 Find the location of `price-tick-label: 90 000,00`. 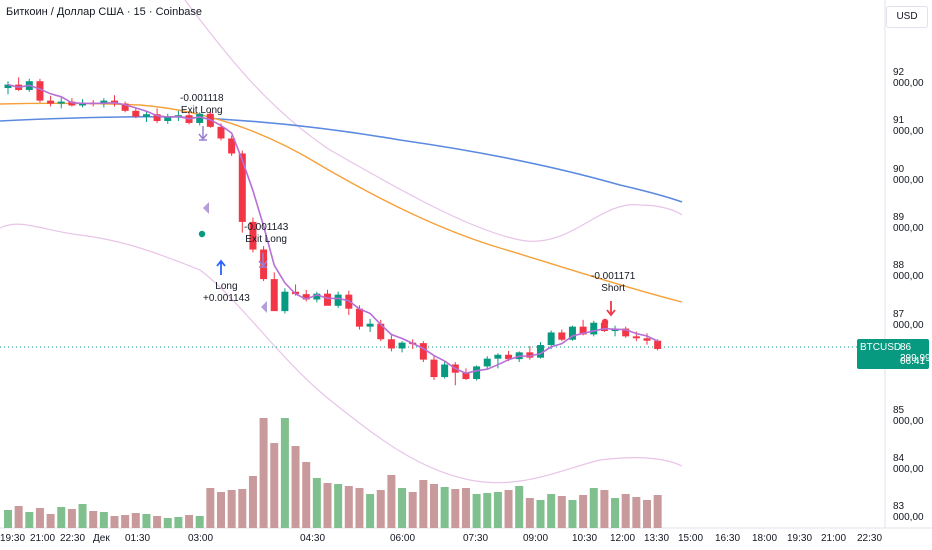

price-tick-label: 90 000,00 is located at coordinates (908, 175).